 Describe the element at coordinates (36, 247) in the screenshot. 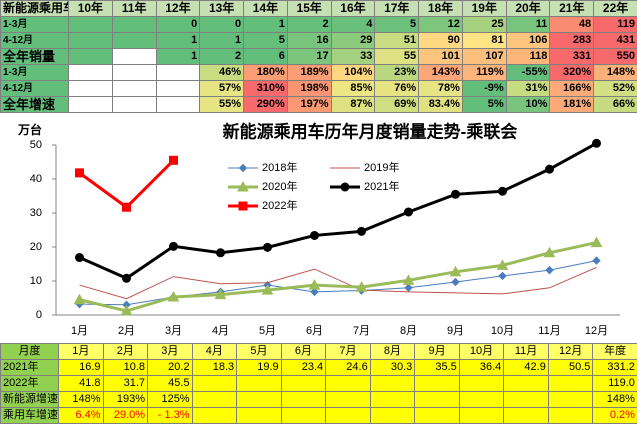

I see `y-tick-label: 20` at that location.